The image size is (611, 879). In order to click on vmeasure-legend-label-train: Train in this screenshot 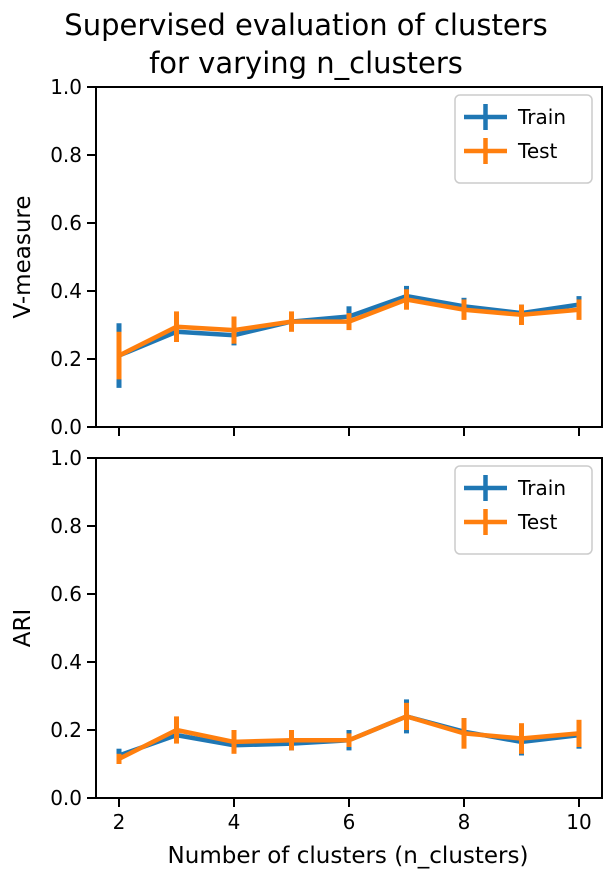, I will do `click(541, 117)`.